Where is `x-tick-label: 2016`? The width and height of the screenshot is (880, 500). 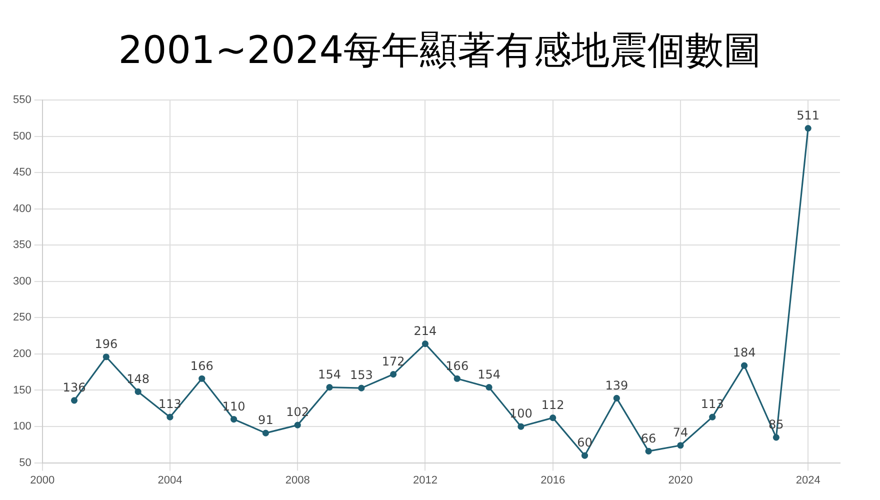
x-tick-label: 2016 is located at coordinates (553, 480).